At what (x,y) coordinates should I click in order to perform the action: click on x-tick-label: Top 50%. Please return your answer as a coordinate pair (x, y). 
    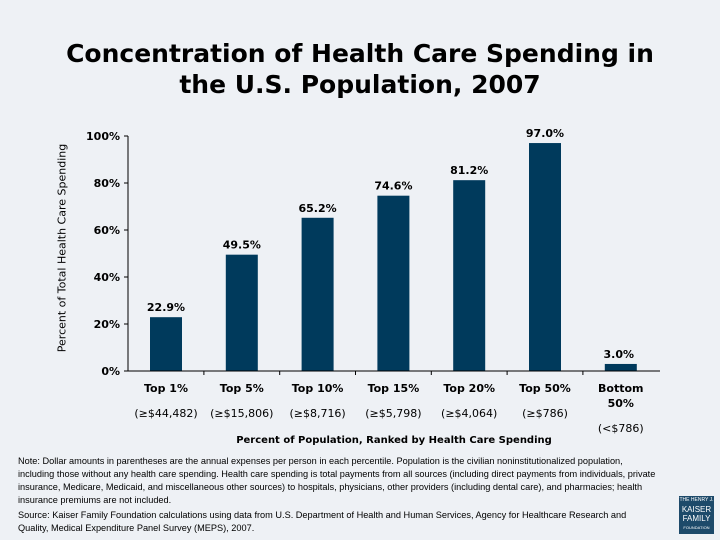
    Looking at the image, I should click on (545, 388).